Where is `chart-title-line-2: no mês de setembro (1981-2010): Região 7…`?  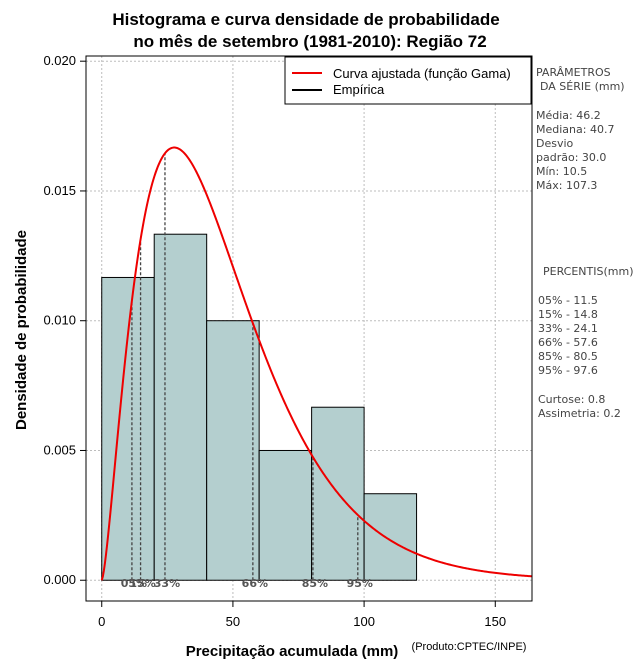 chart-title-line-2: no mês de setembro (1981-2010): Região 7… is located at coordinates (309, 41).